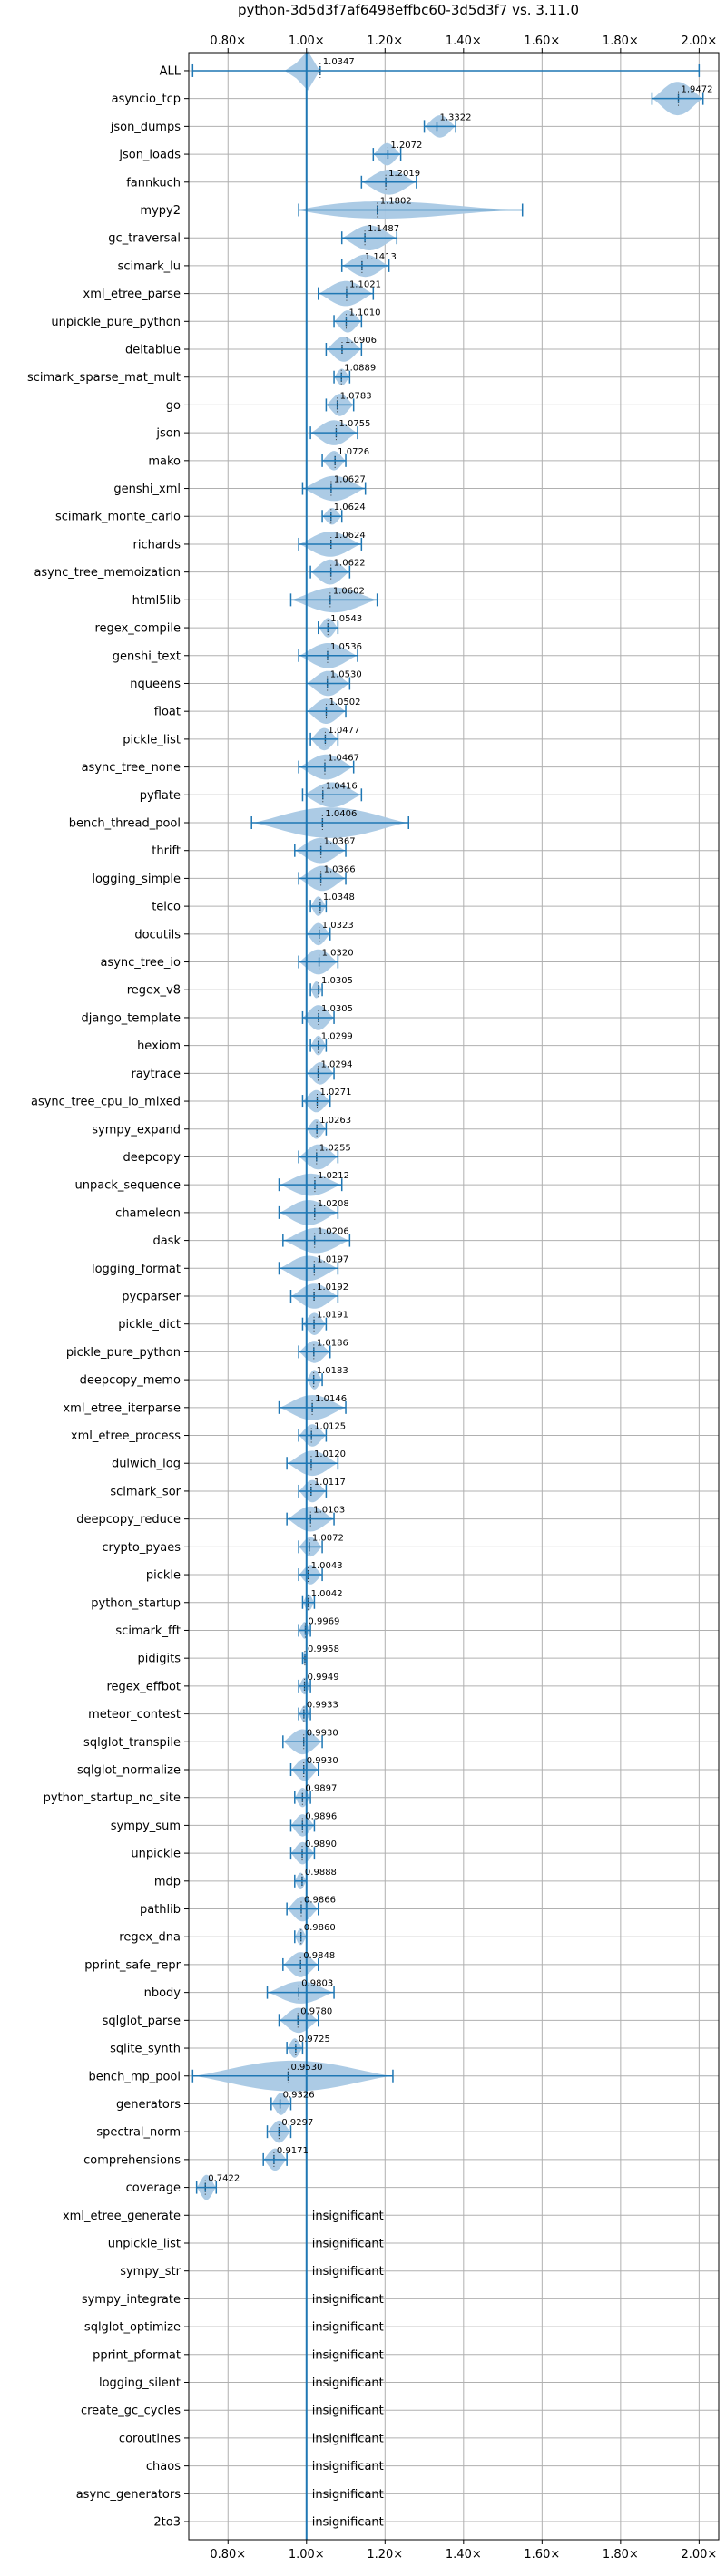  What do you see at coordinates (146, 99) in the screenshot?
I see `y-tick-label: asyncio_tcp` at bounding box center [146, 99].